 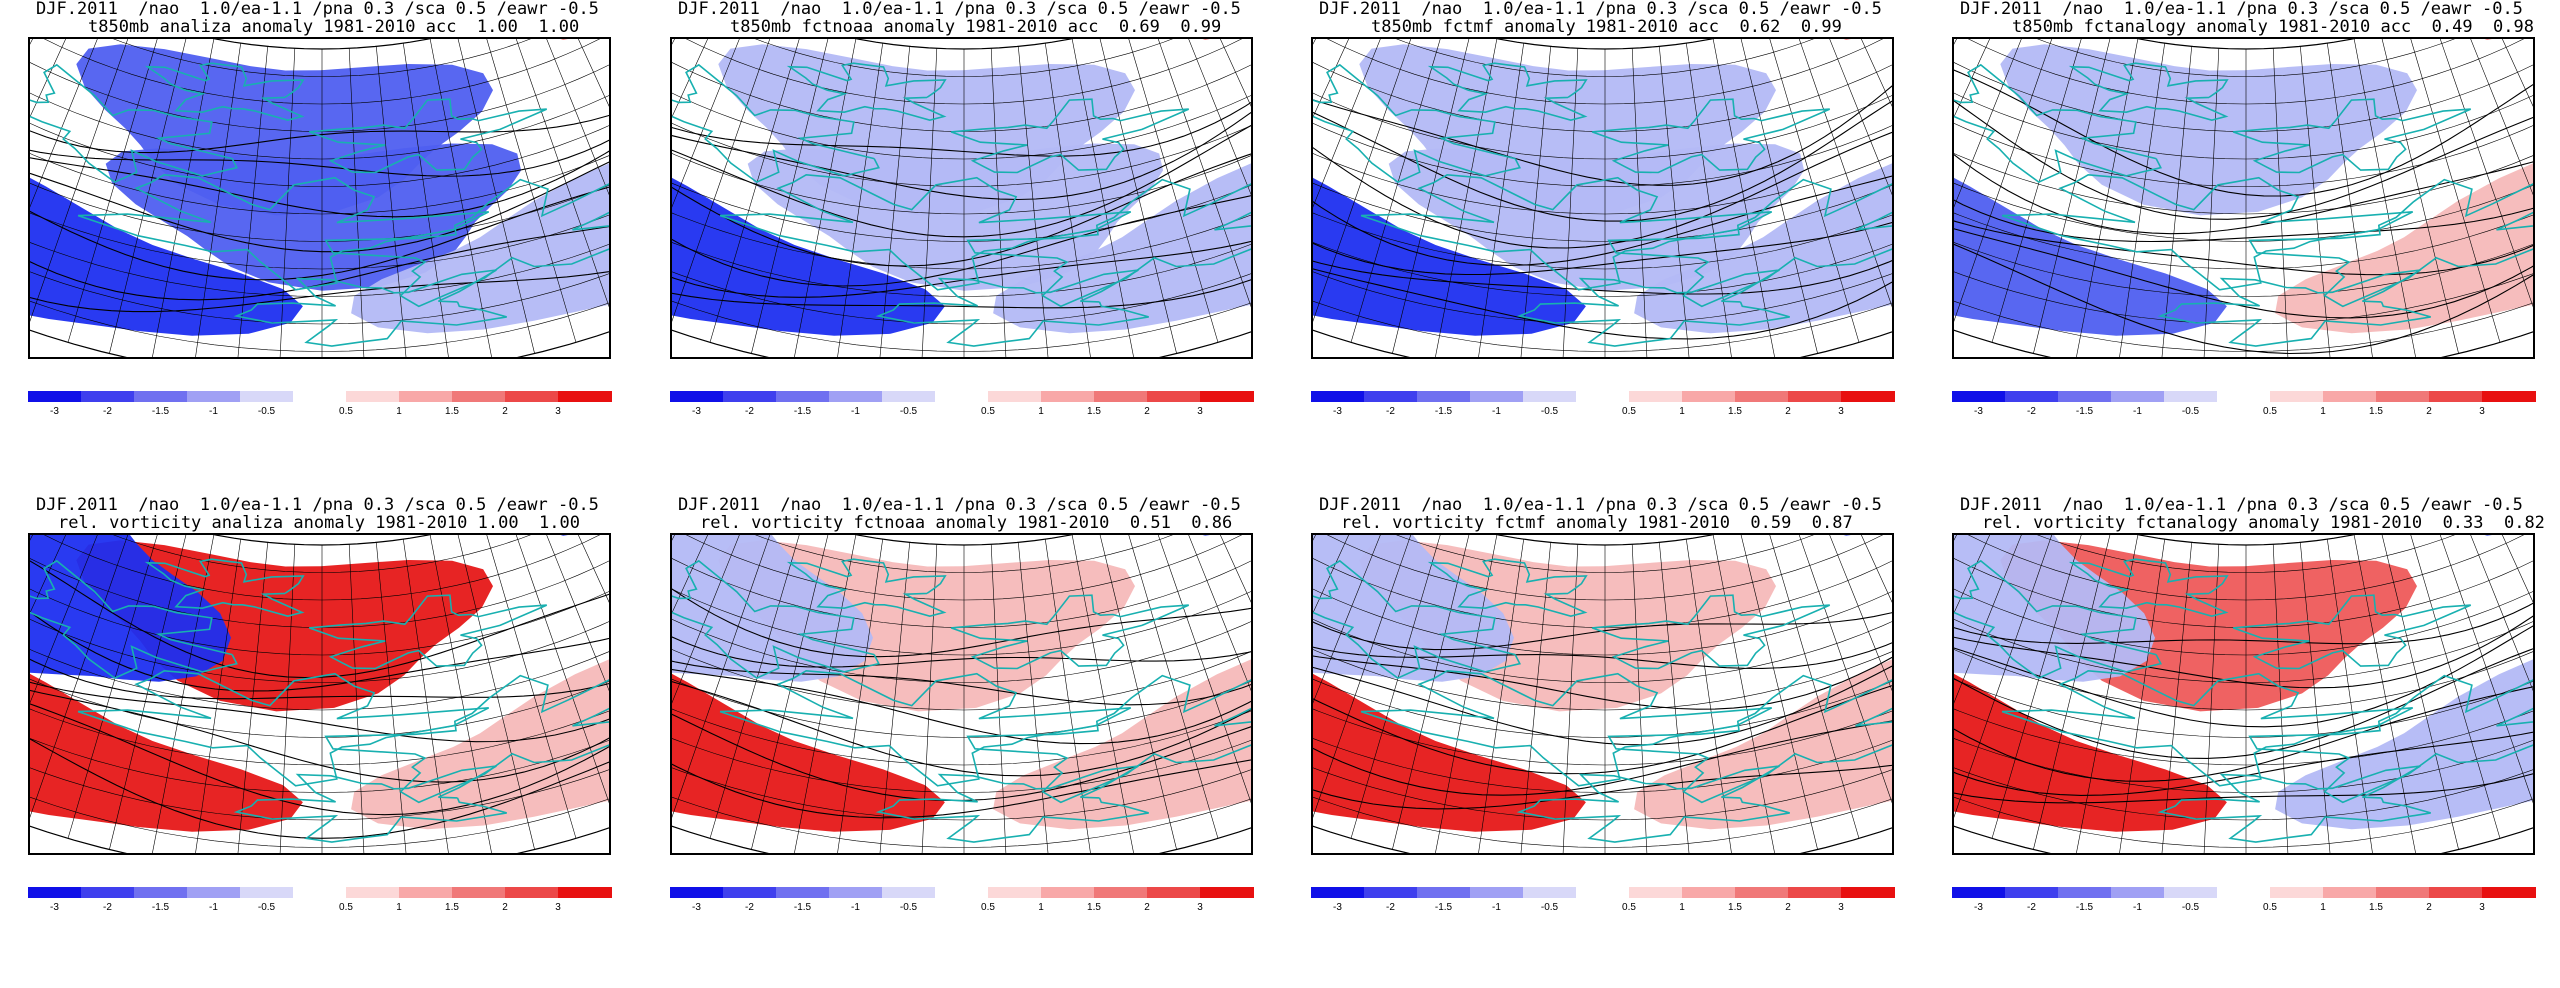 I want to click on colorbar-tick-label: -2, so click(x=1390, y=411).